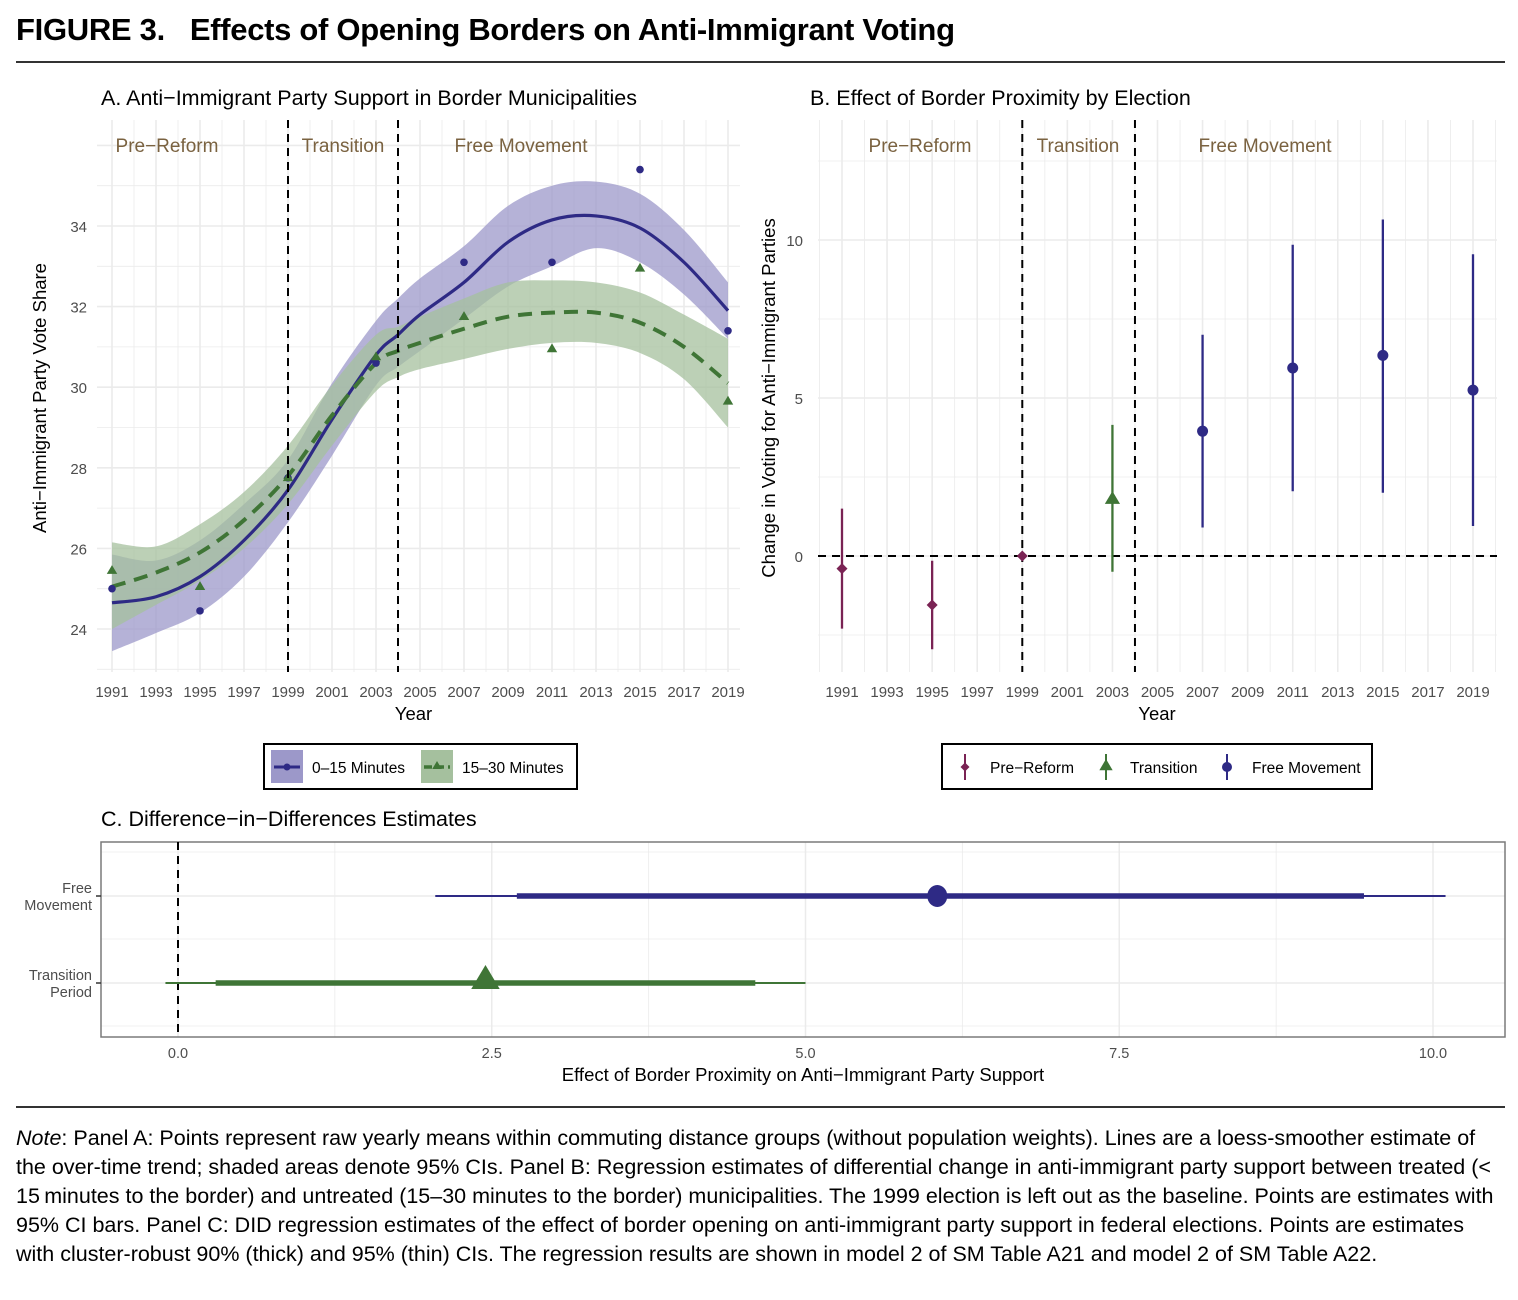  I want to click on figure-label: FIGURE 3., so click(90, 29).